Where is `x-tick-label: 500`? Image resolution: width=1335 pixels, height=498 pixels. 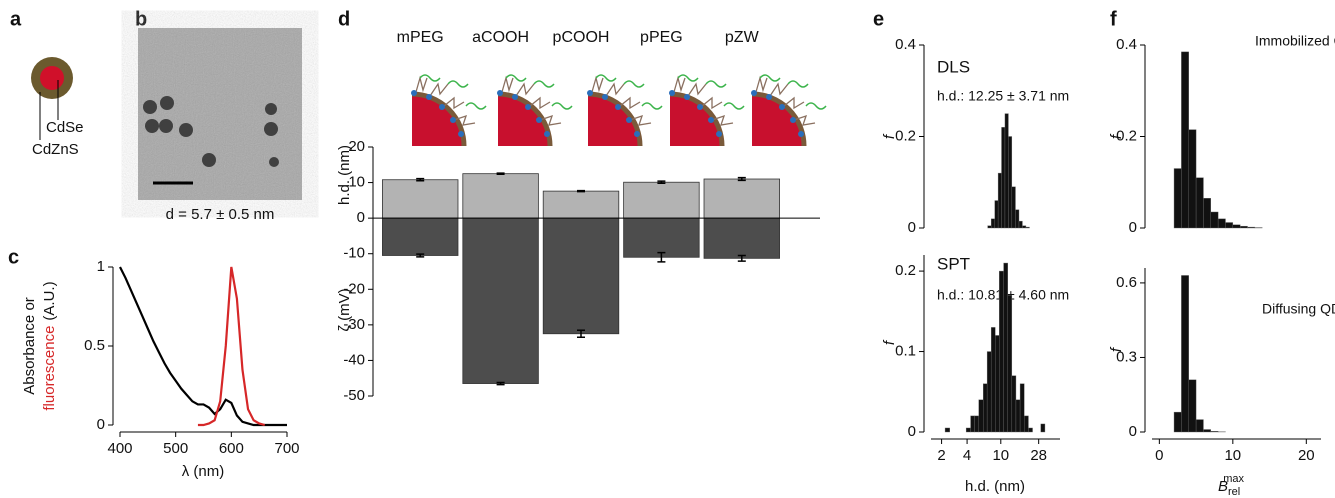 x-tick-label: 500 is located at coordinates (175, 448).